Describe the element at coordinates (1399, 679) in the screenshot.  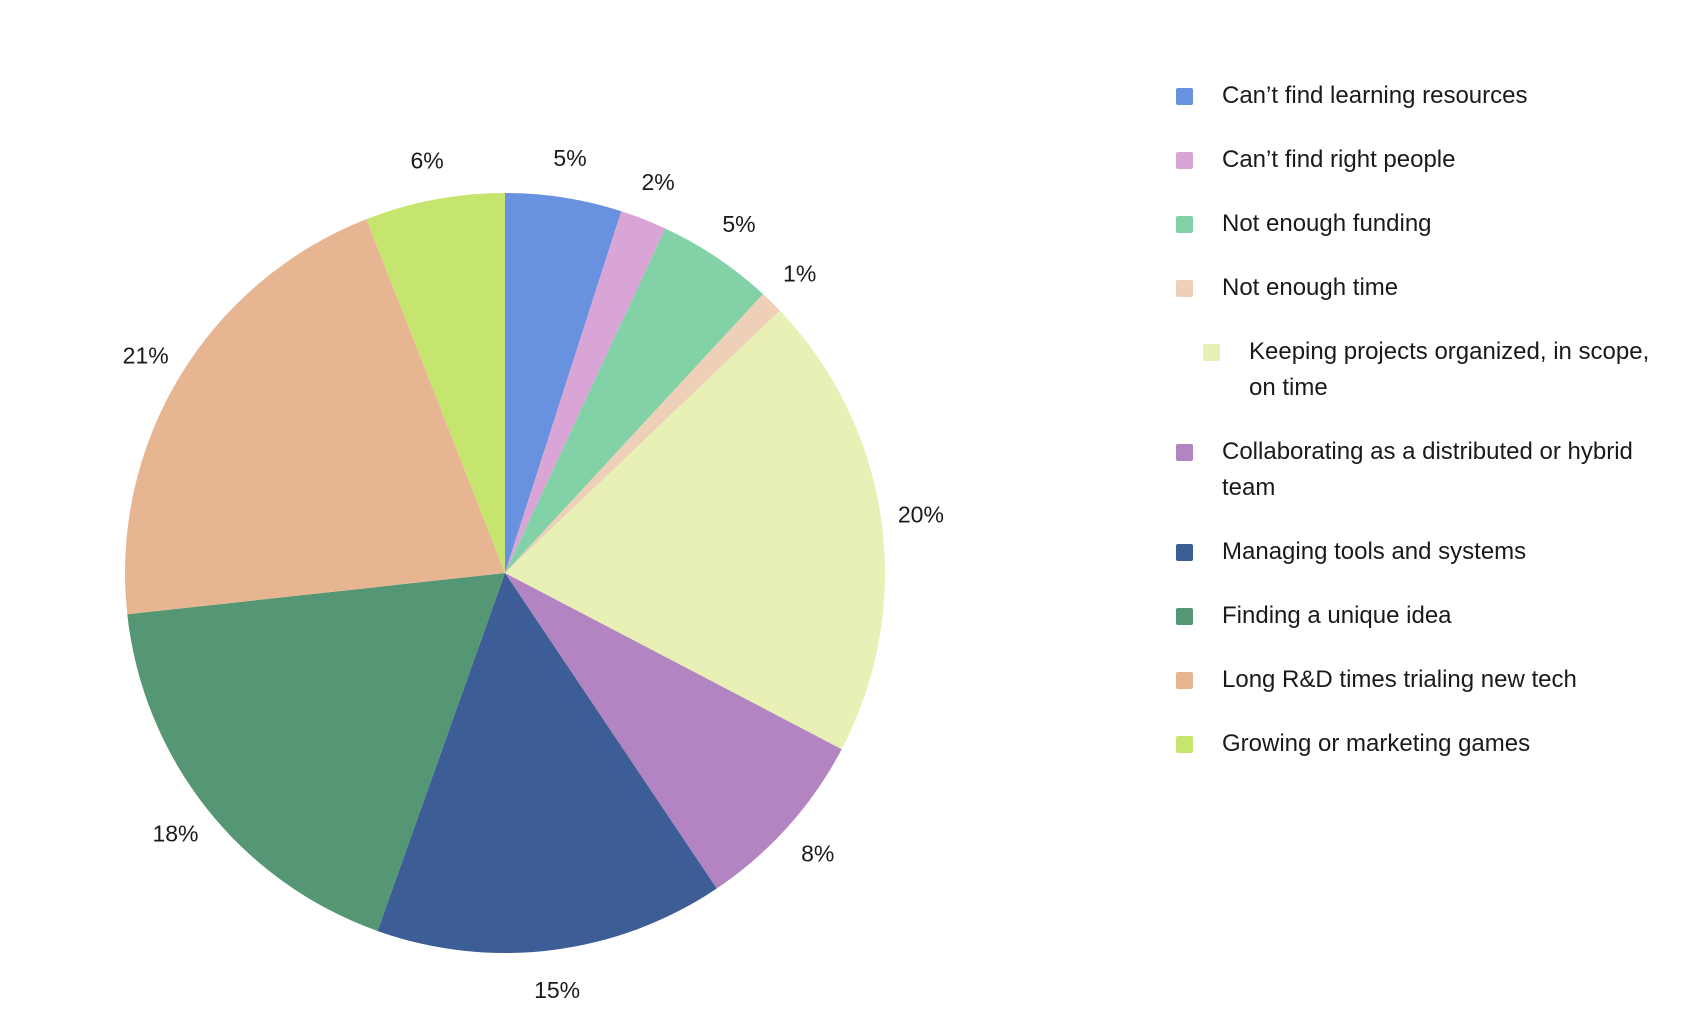
I see `legend-label: Long R&D times trialing new tech` at that location.